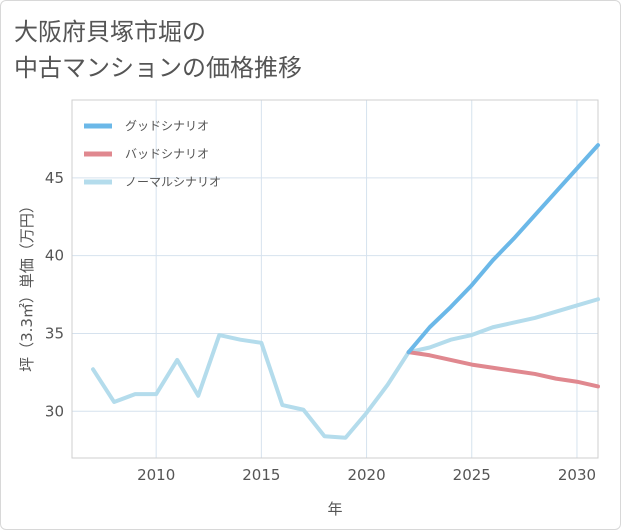  Describe the element at coordinates (173, 182) in the screenshot. I see `legend-label-normal: ノーマルシナリオ` at that location.